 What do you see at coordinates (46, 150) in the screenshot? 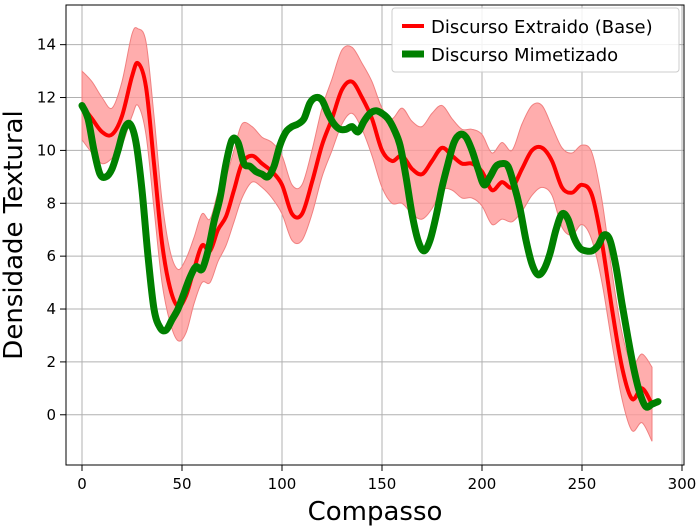
I see `y-tick-label: 10` at bounding box center [46, 150].